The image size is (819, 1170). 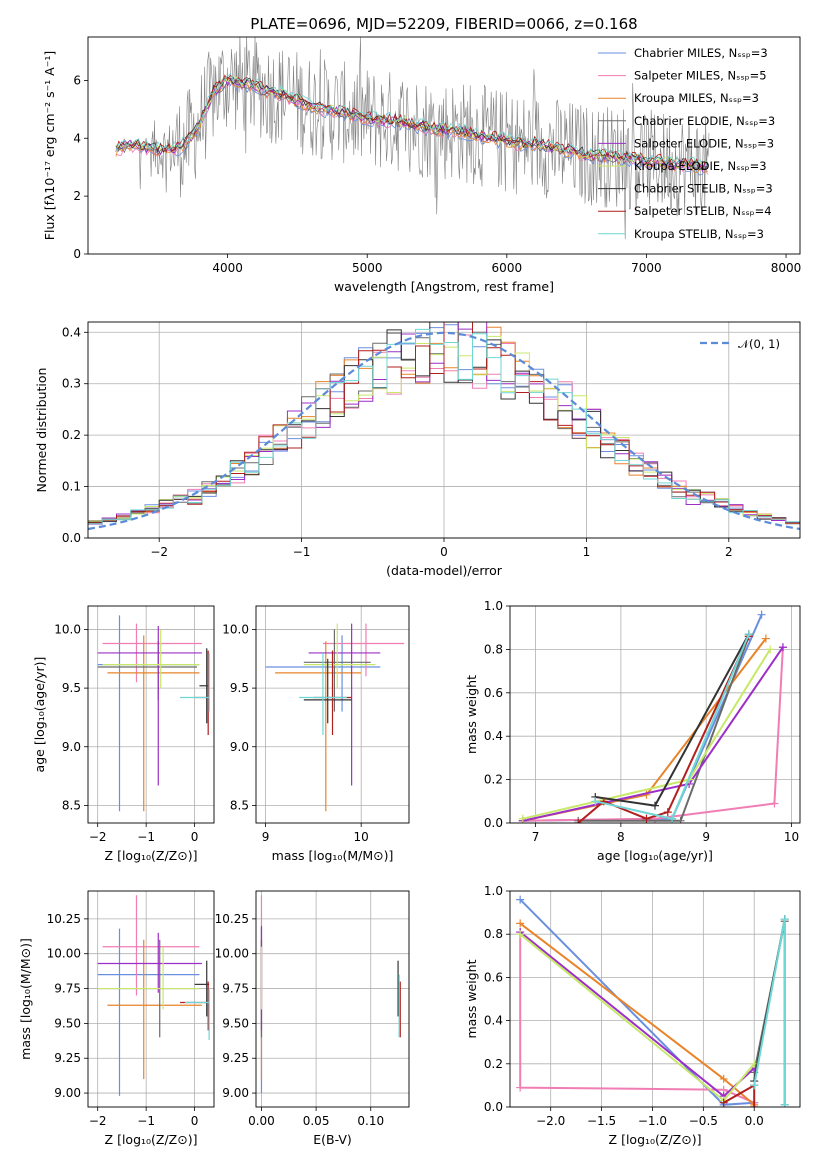 I want to click on y-tick-label: 9.00, so click(x=67, y=1093).